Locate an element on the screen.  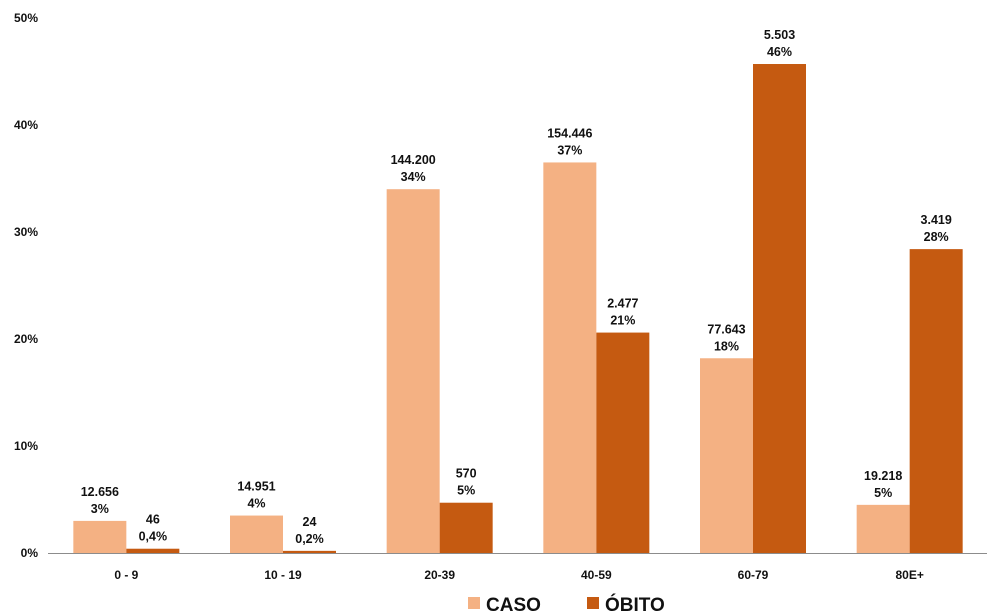
y-tick-label: 20% is located at coordinates (26, 339).